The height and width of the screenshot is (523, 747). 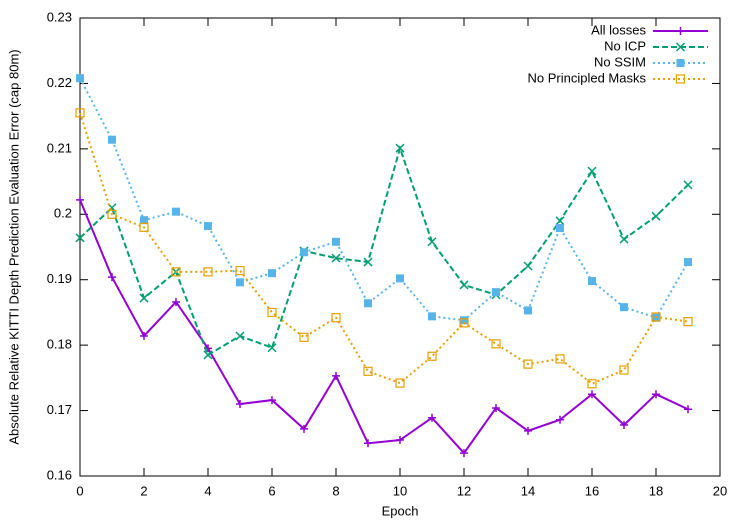 I want to click on x-tick-label: 18, so click(x=656, y=490).